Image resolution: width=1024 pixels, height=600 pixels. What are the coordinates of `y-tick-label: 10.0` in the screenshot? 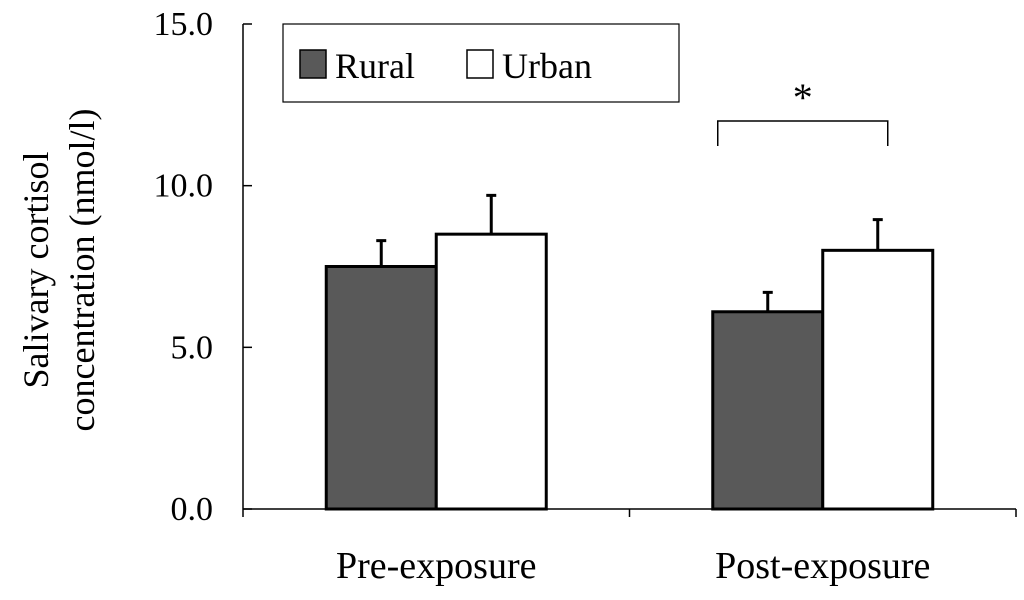 It's located at (184, 186).